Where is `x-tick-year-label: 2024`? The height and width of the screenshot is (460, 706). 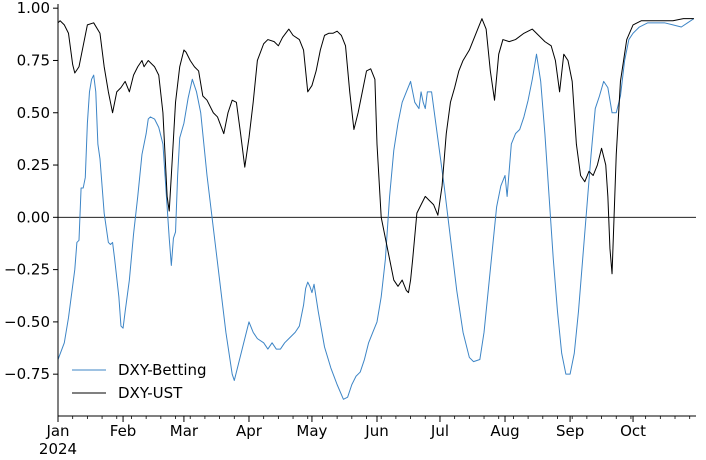
x-tick-year-label: 2024 is located at coordinates (58, 449).